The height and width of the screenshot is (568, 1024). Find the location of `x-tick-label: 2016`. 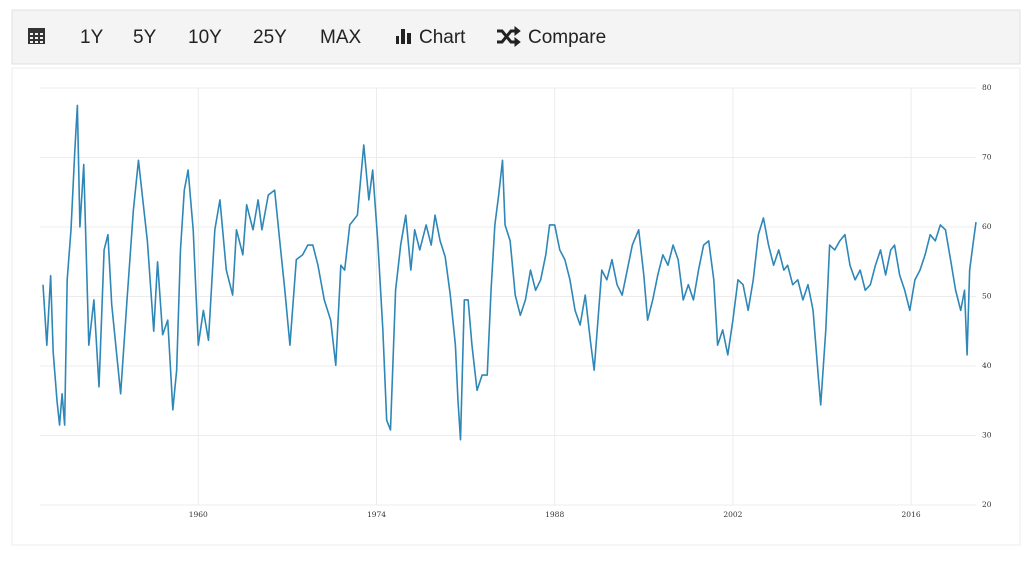

x-tick-label: 2016 is located at coordinates (911, 514).